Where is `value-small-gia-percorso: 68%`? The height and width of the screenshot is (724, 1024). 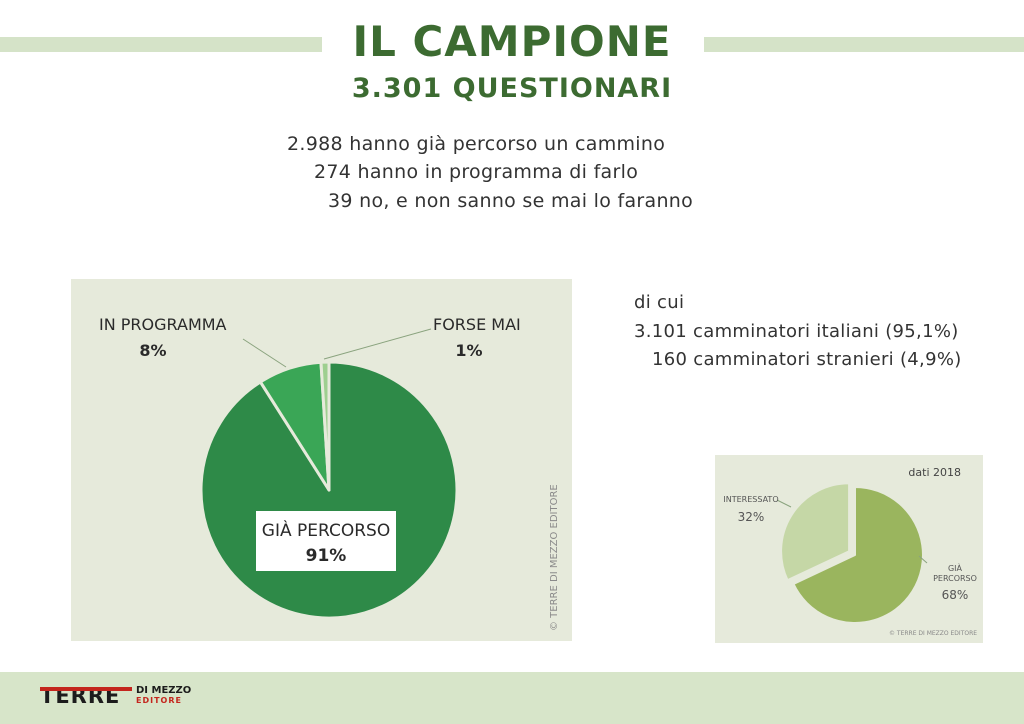 value-small-gia-percorso: 68% is located at coordinates (955, 595).